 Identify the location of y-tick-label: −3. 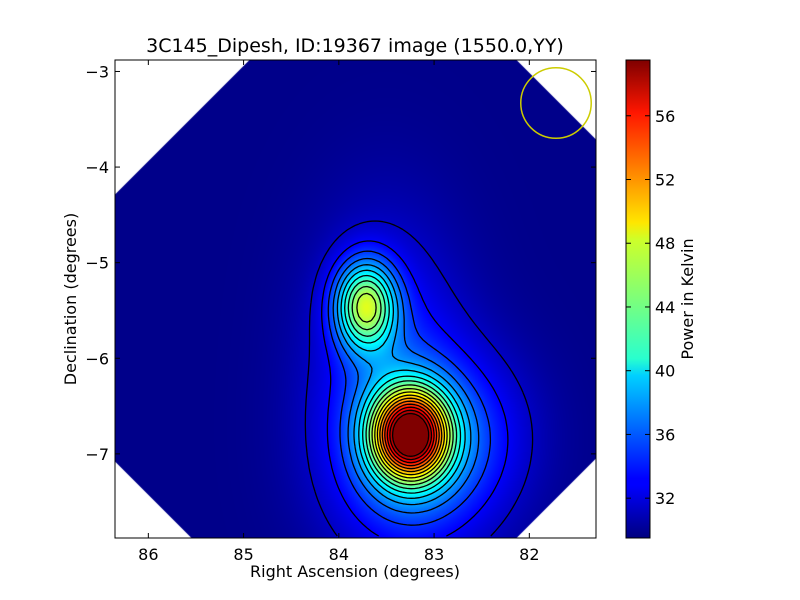
(97, 71).